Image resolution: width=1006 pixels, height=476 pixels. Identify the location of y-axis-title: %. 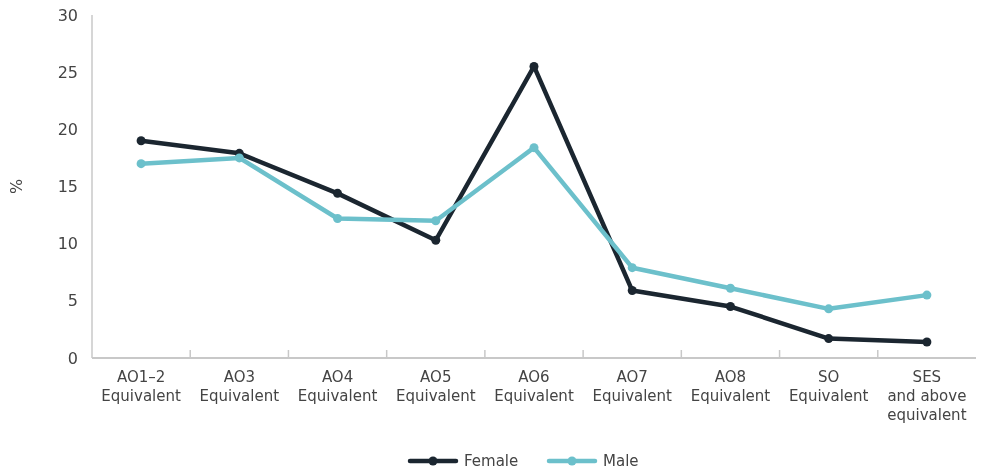
(16, 186).